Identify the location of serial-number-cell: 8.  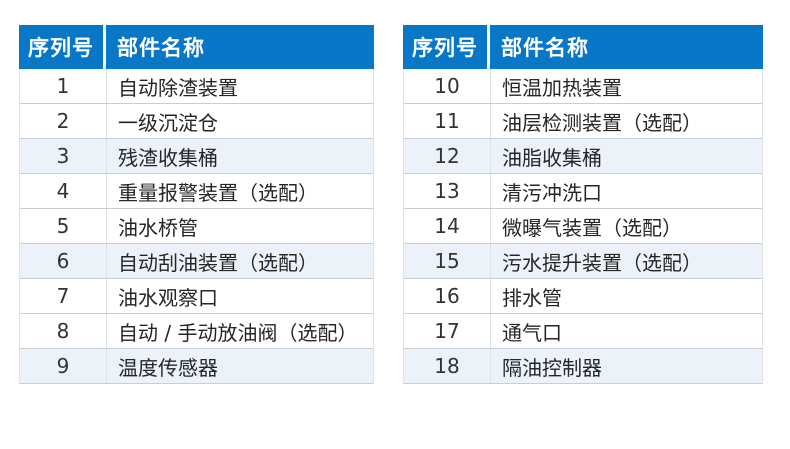
(63, 331).